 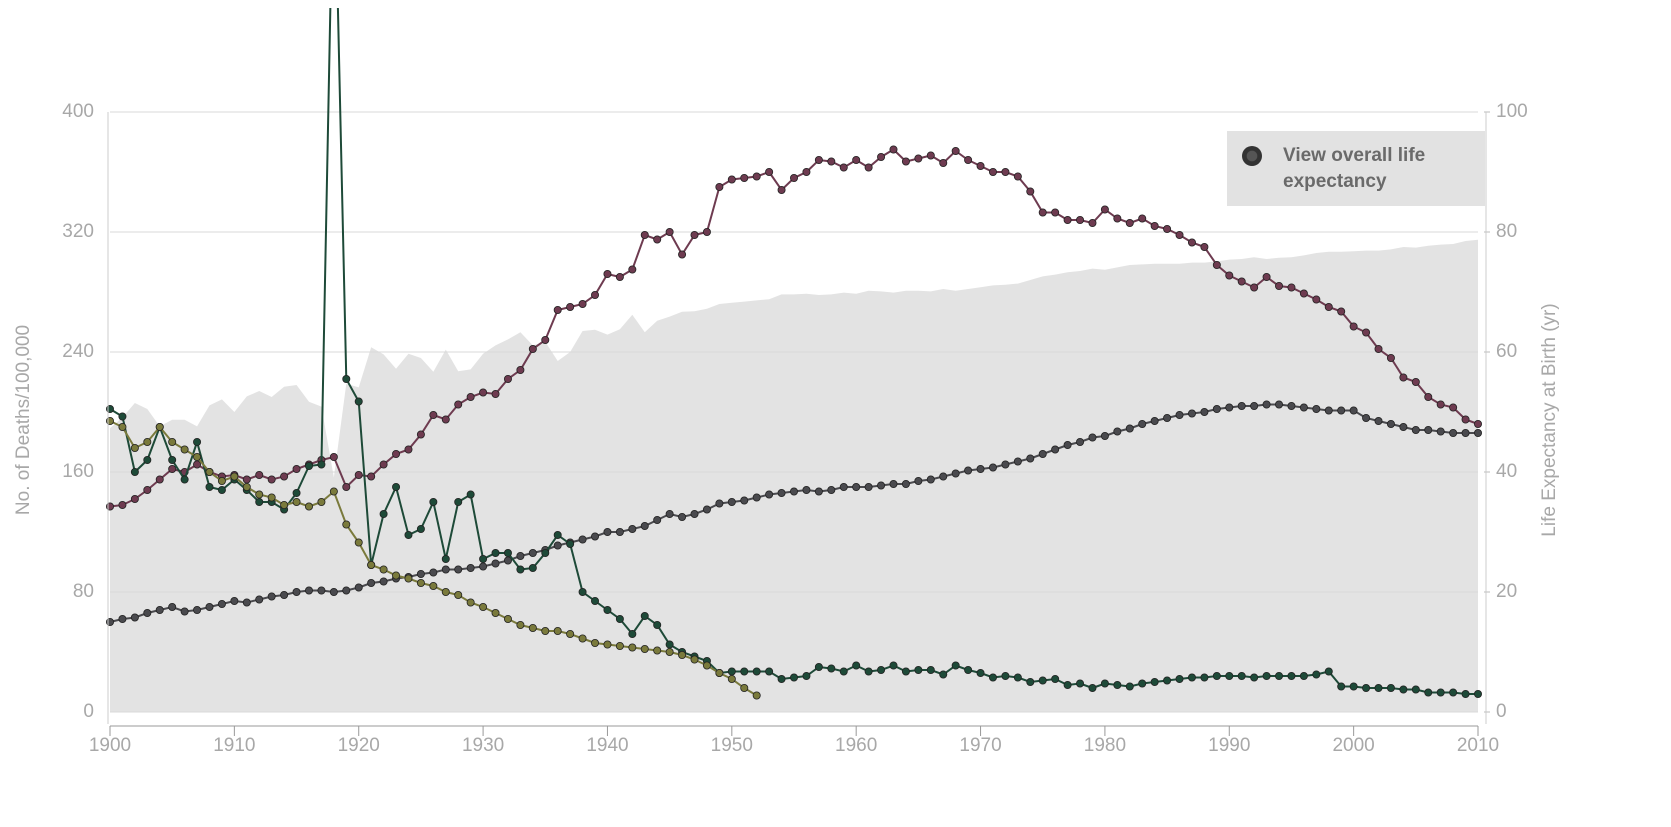 What do you see at coordinates (1549, 419) in the screenshot?
I see `y2-axis-label: Life Expectancy at Birth (yr)` at bounding box center [1549, 419].